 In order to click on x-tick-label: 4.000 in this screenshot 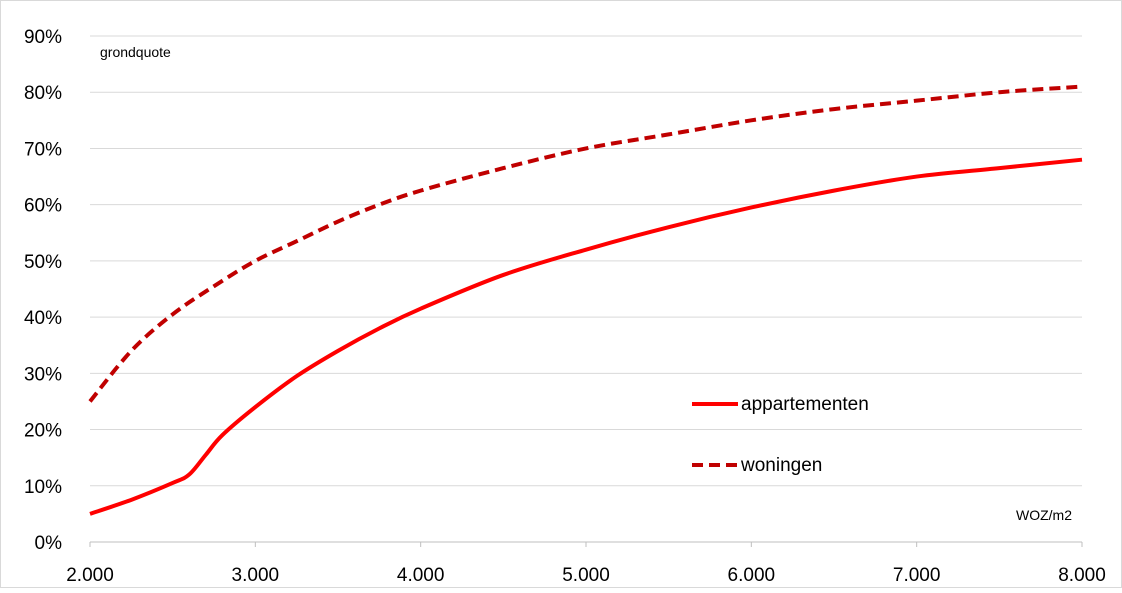, I will do `click(421, 575)`.